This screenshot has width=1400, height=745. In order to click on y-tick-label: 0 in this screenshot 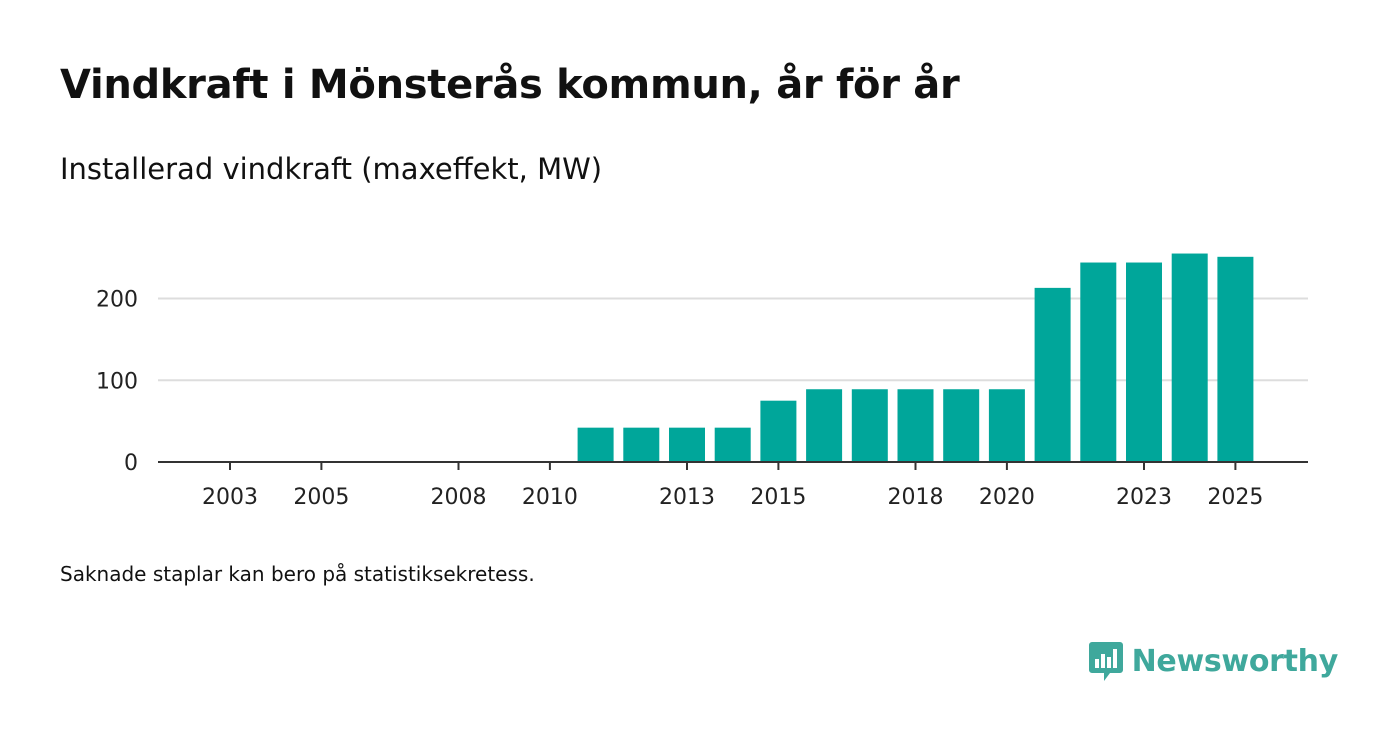, I will do `click(131, 463)`.